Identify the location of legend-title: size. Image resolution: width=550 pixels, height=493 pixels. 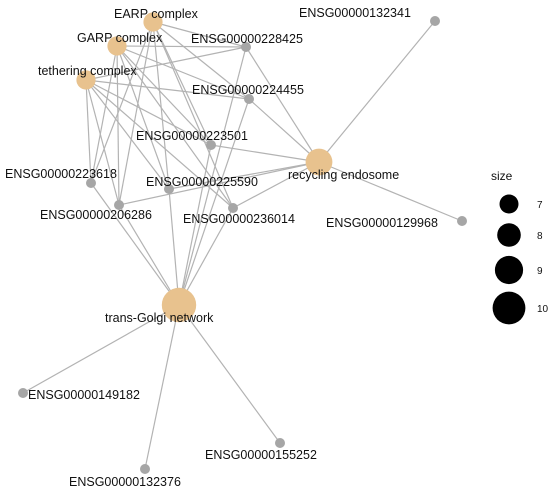
(502, 176).